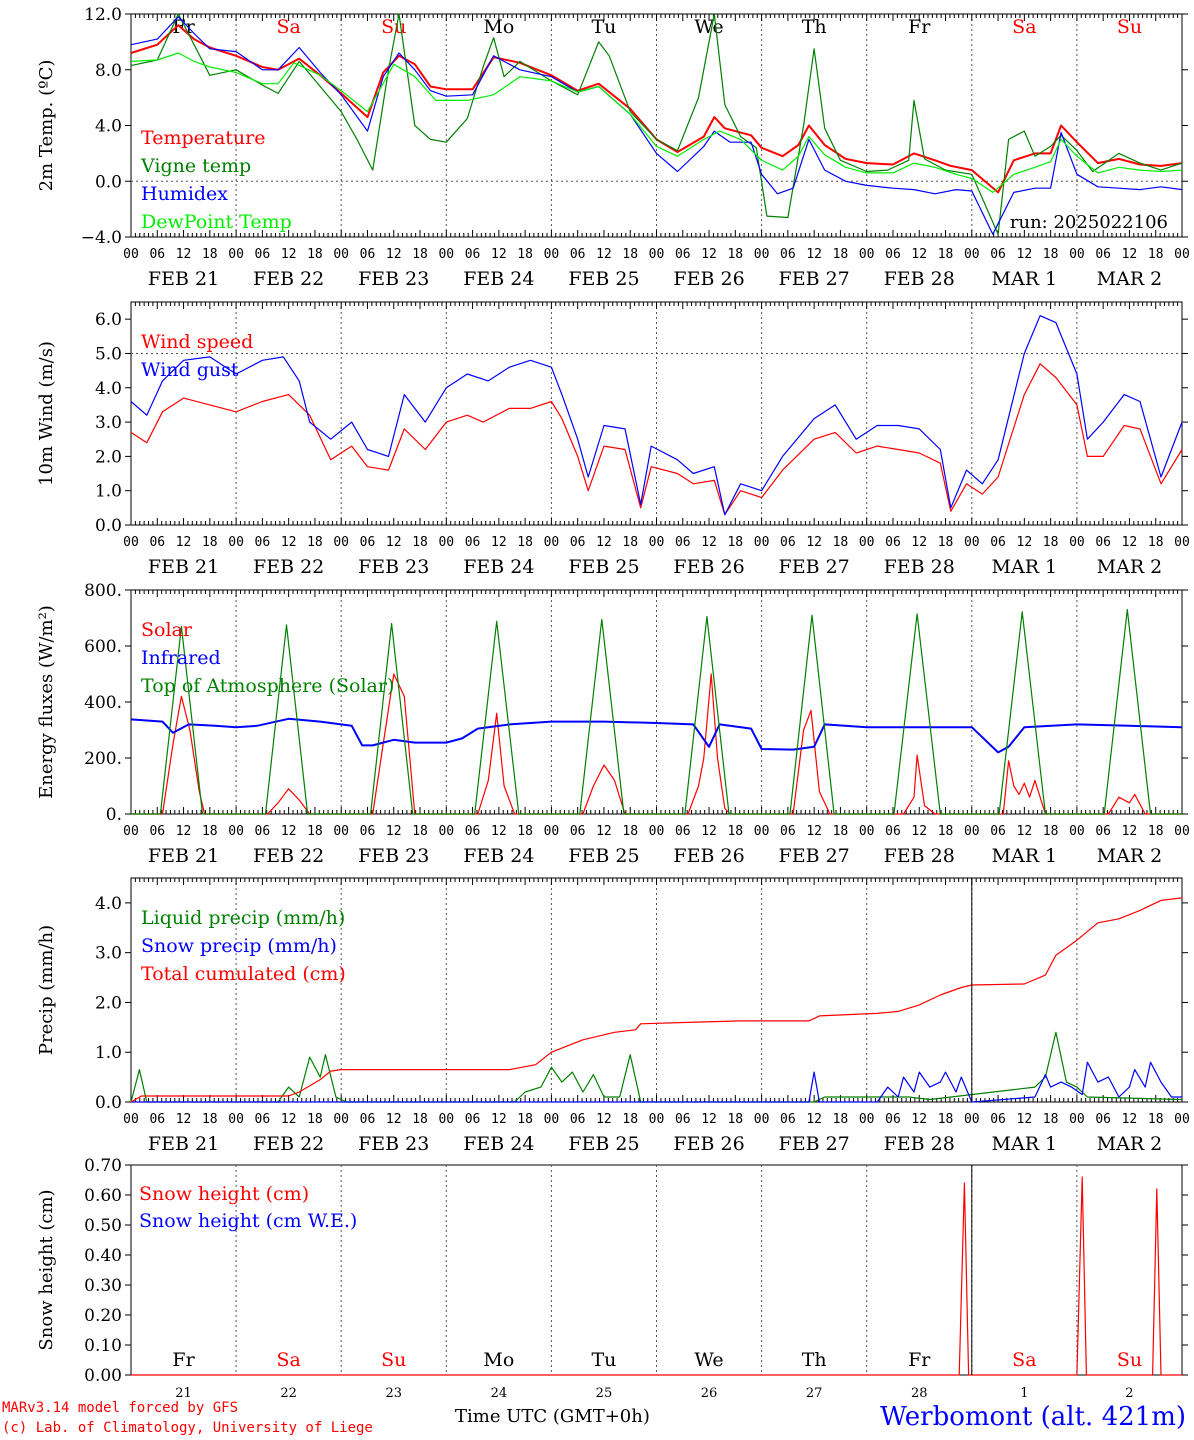 The image size is (1194, 1440). What do you see at coordinates (103, 1286) in the screenshot?
I see `snow-ytick-label: 0.30` at bounding box center [103, 1286].